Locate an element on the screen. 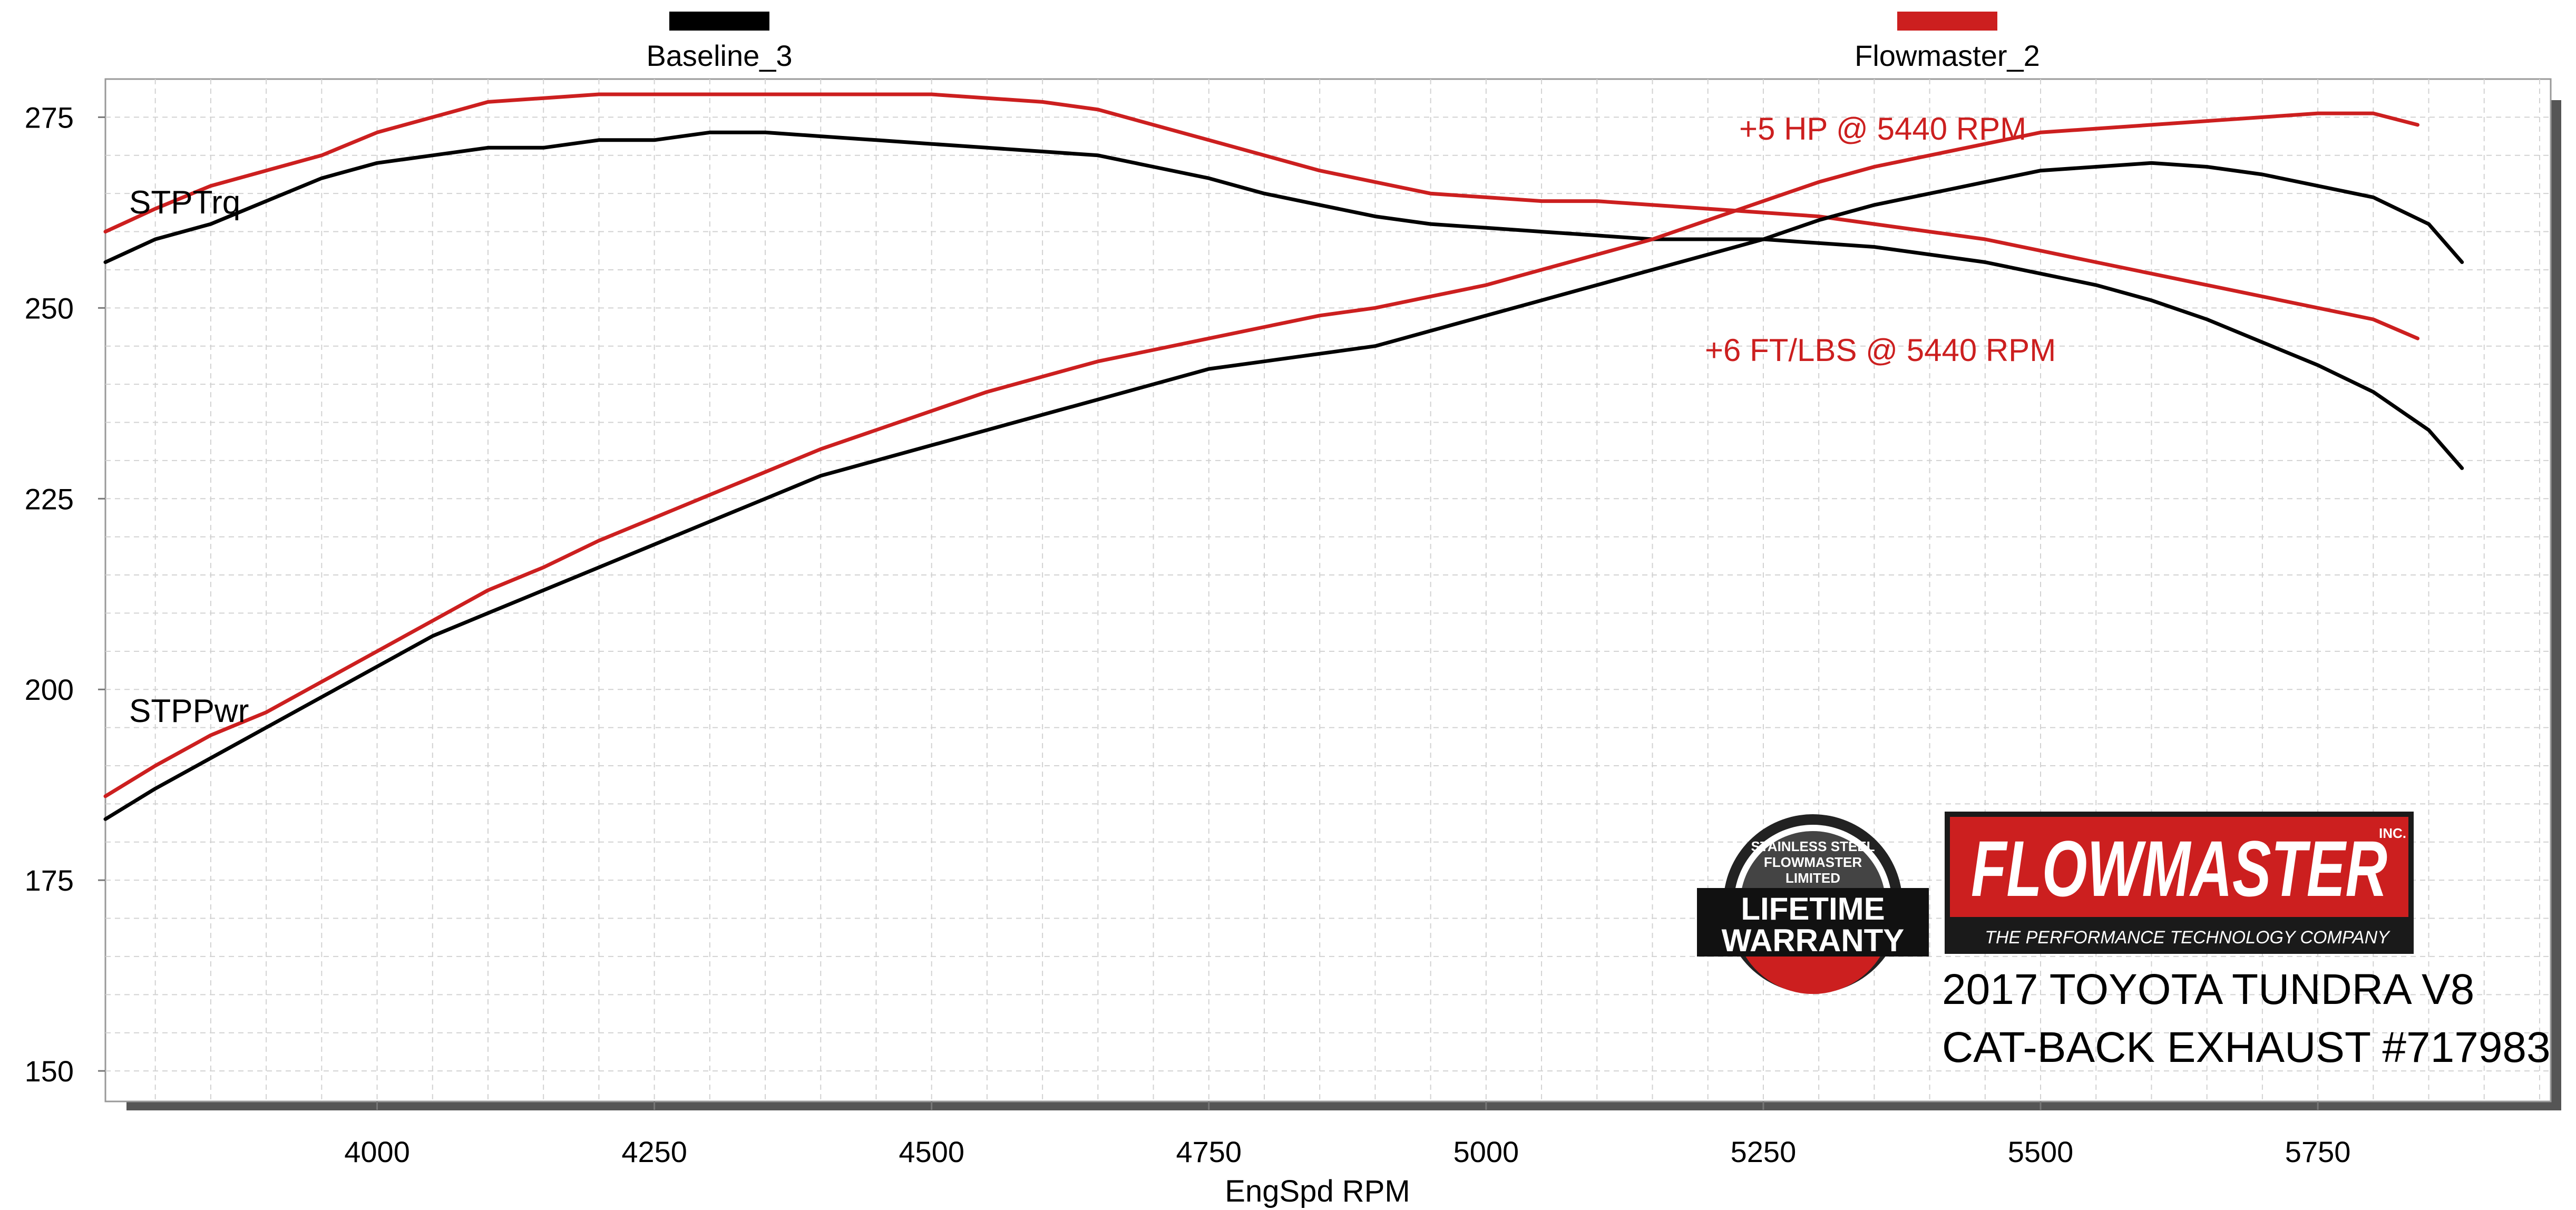 The image size is (2576, 1210). legend-label-baseline: Baseline_3 is located at coordinates (719, 55).